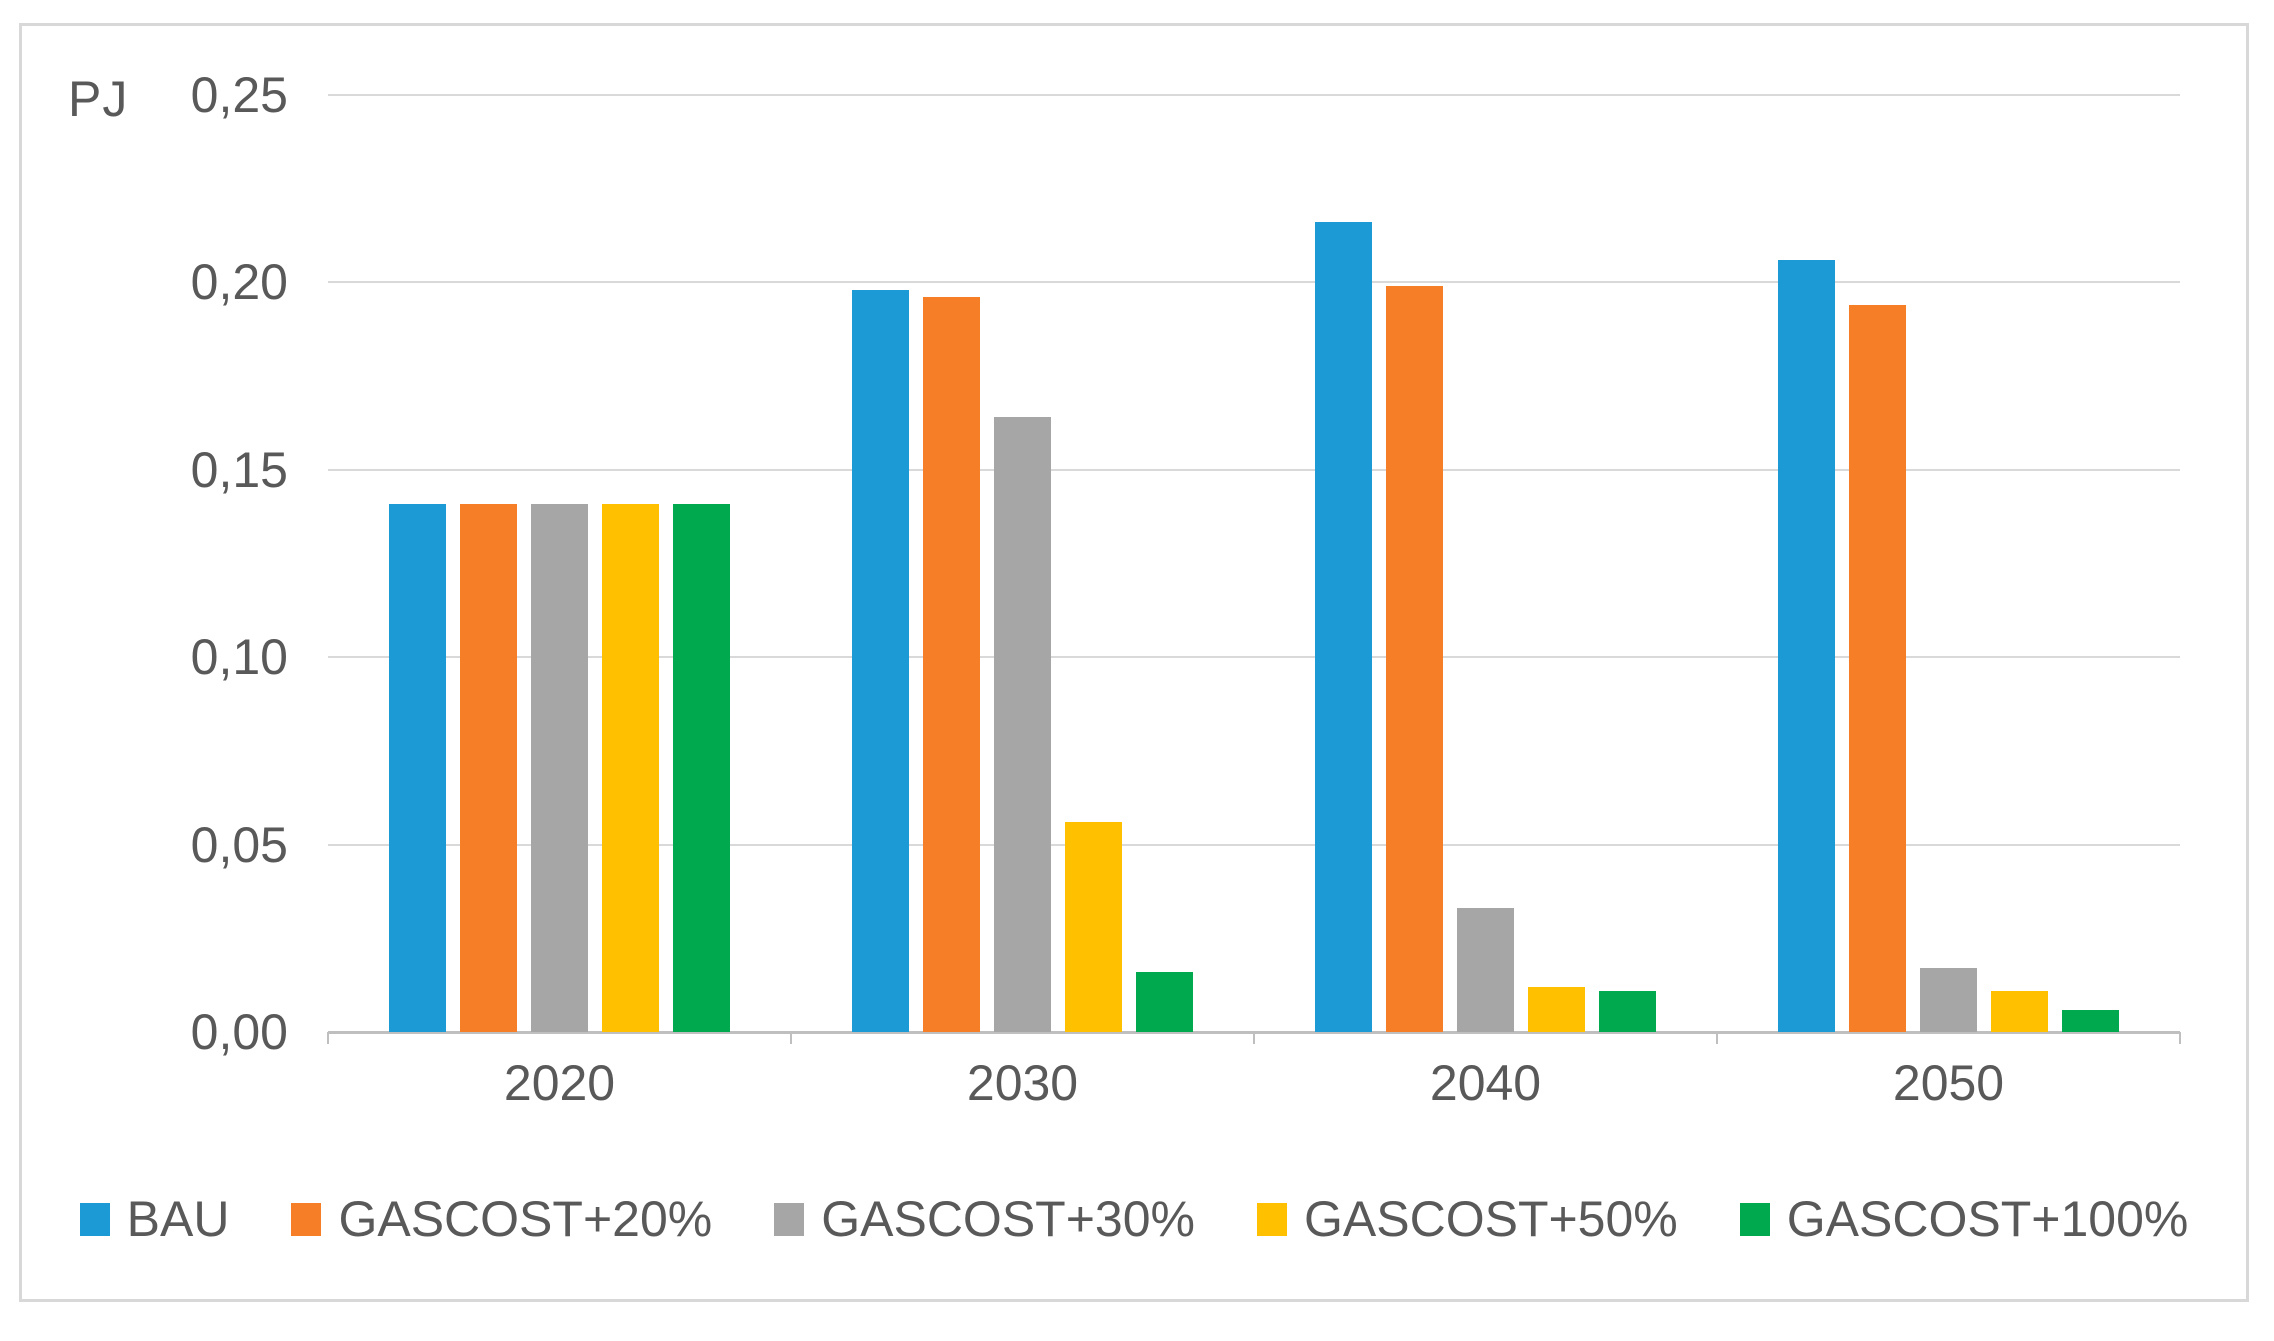 The height and width of the screenshot is (1341, 2274). What do you see at coordinates (701, 767) in the screenshot?
I see `bar-GASCOST+100%-2020` at bounding box center [701, 767].